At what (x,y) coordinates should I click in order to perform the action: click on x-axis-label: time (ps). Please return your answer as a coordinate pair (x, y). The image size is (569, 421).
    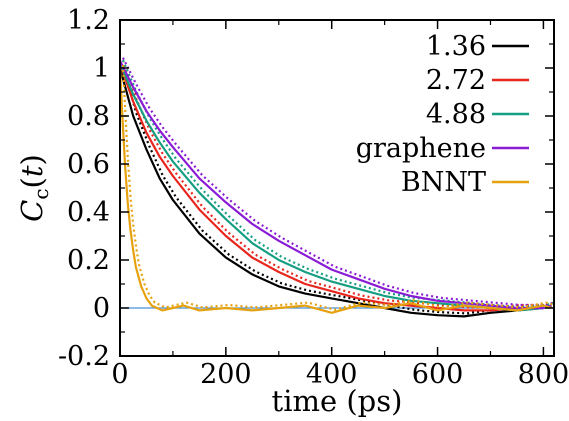
    Looking at the image, I should click on (337, 401).